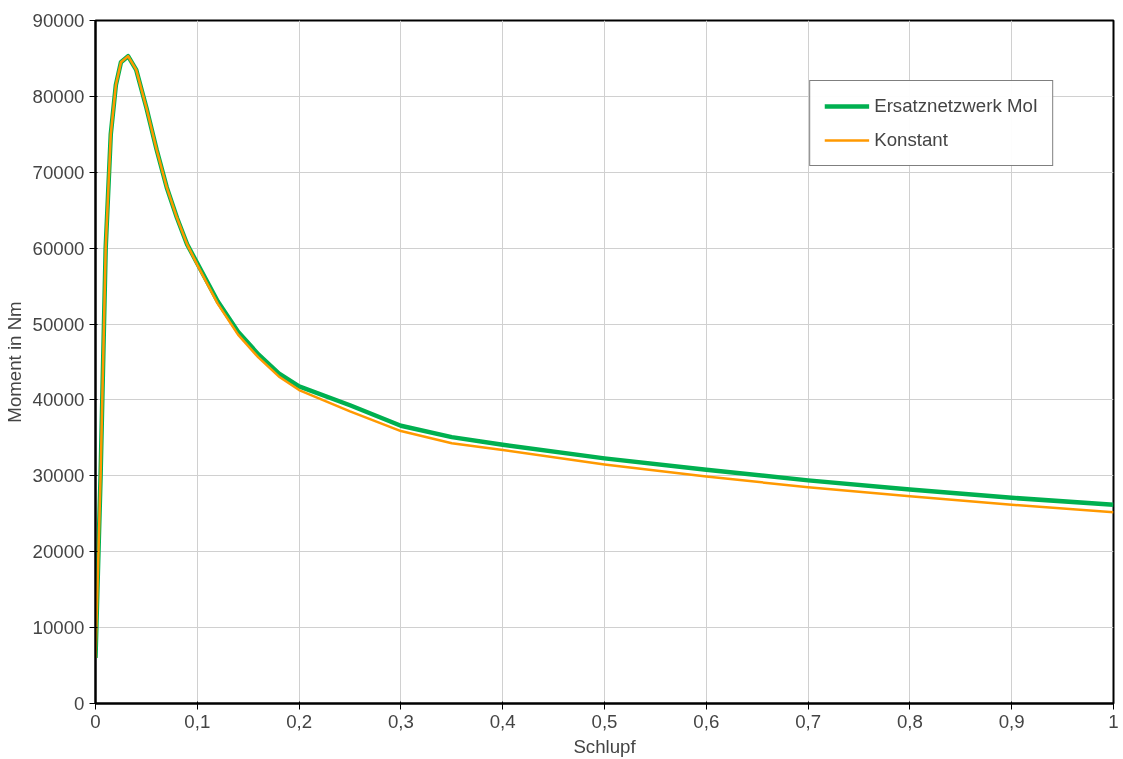 The height and width of the screenshot is (759, 1123). I want to click on y-tick-label: 60000, so click(58, 248).